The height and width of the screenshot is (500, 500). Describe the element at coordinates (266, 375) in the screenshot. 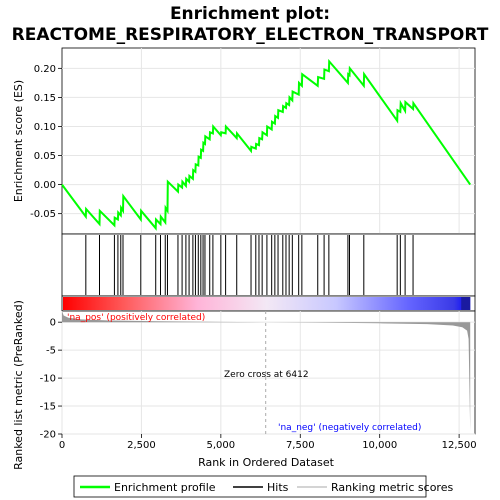

I see `zero-cross-label: Zero cross at 6412` at that location.